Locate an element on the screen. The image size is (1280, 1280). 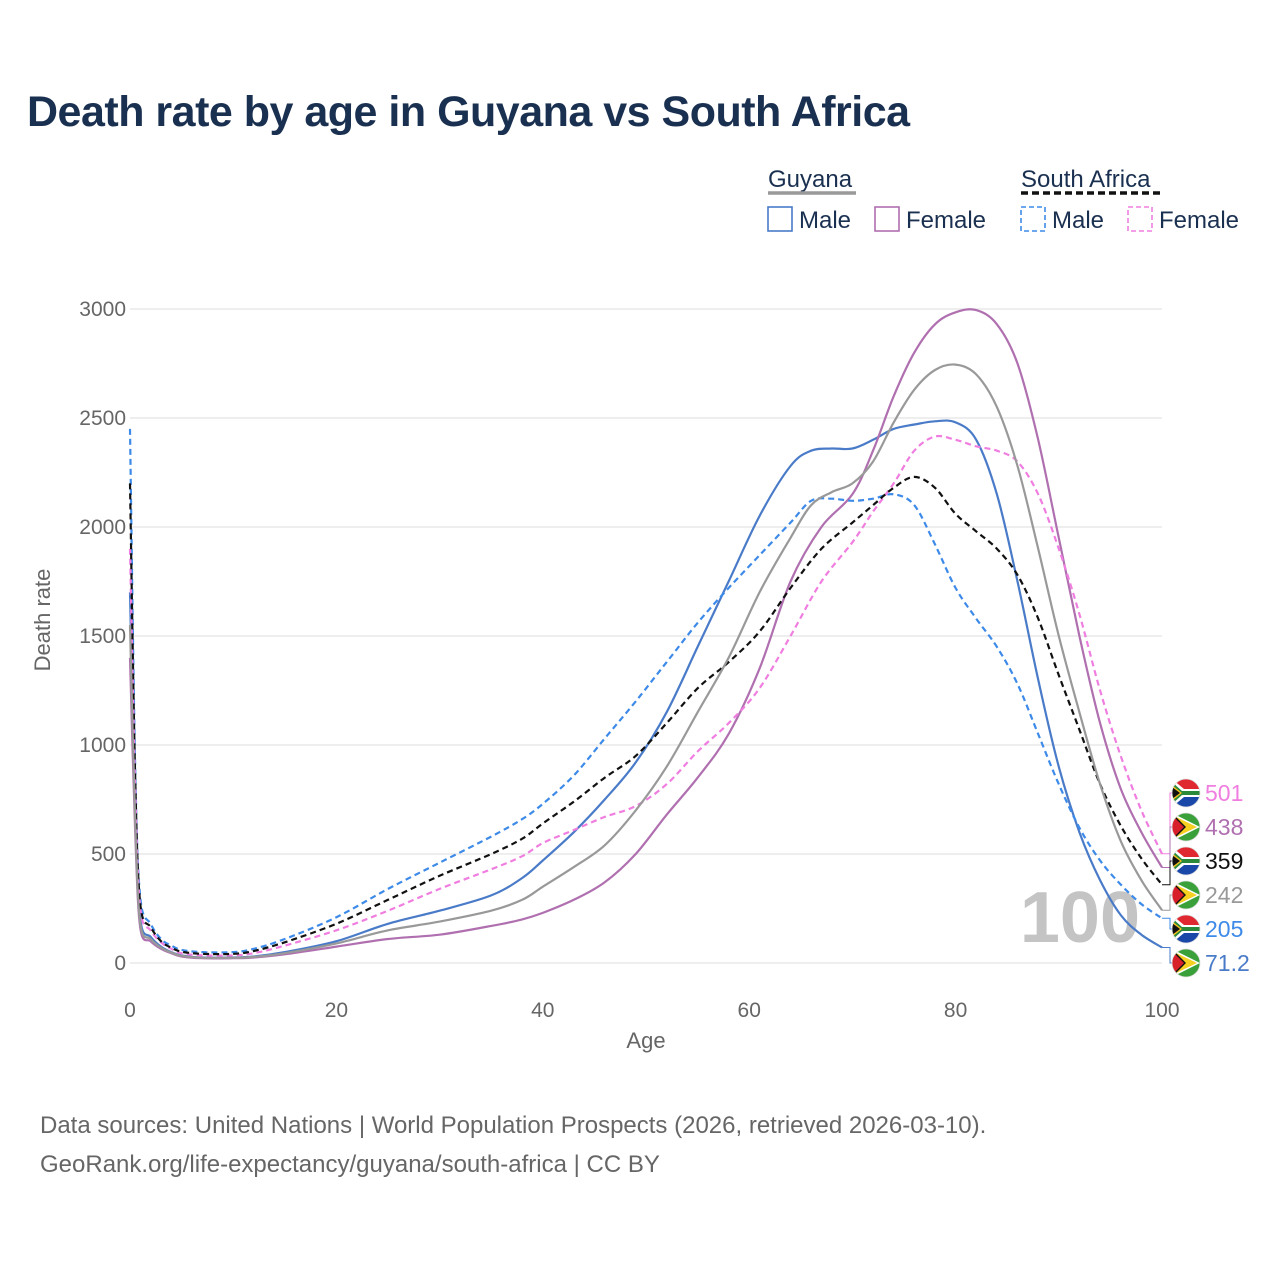
x-axis: 0 20 40 60 80 100 is located at coordinates (651, 1010).